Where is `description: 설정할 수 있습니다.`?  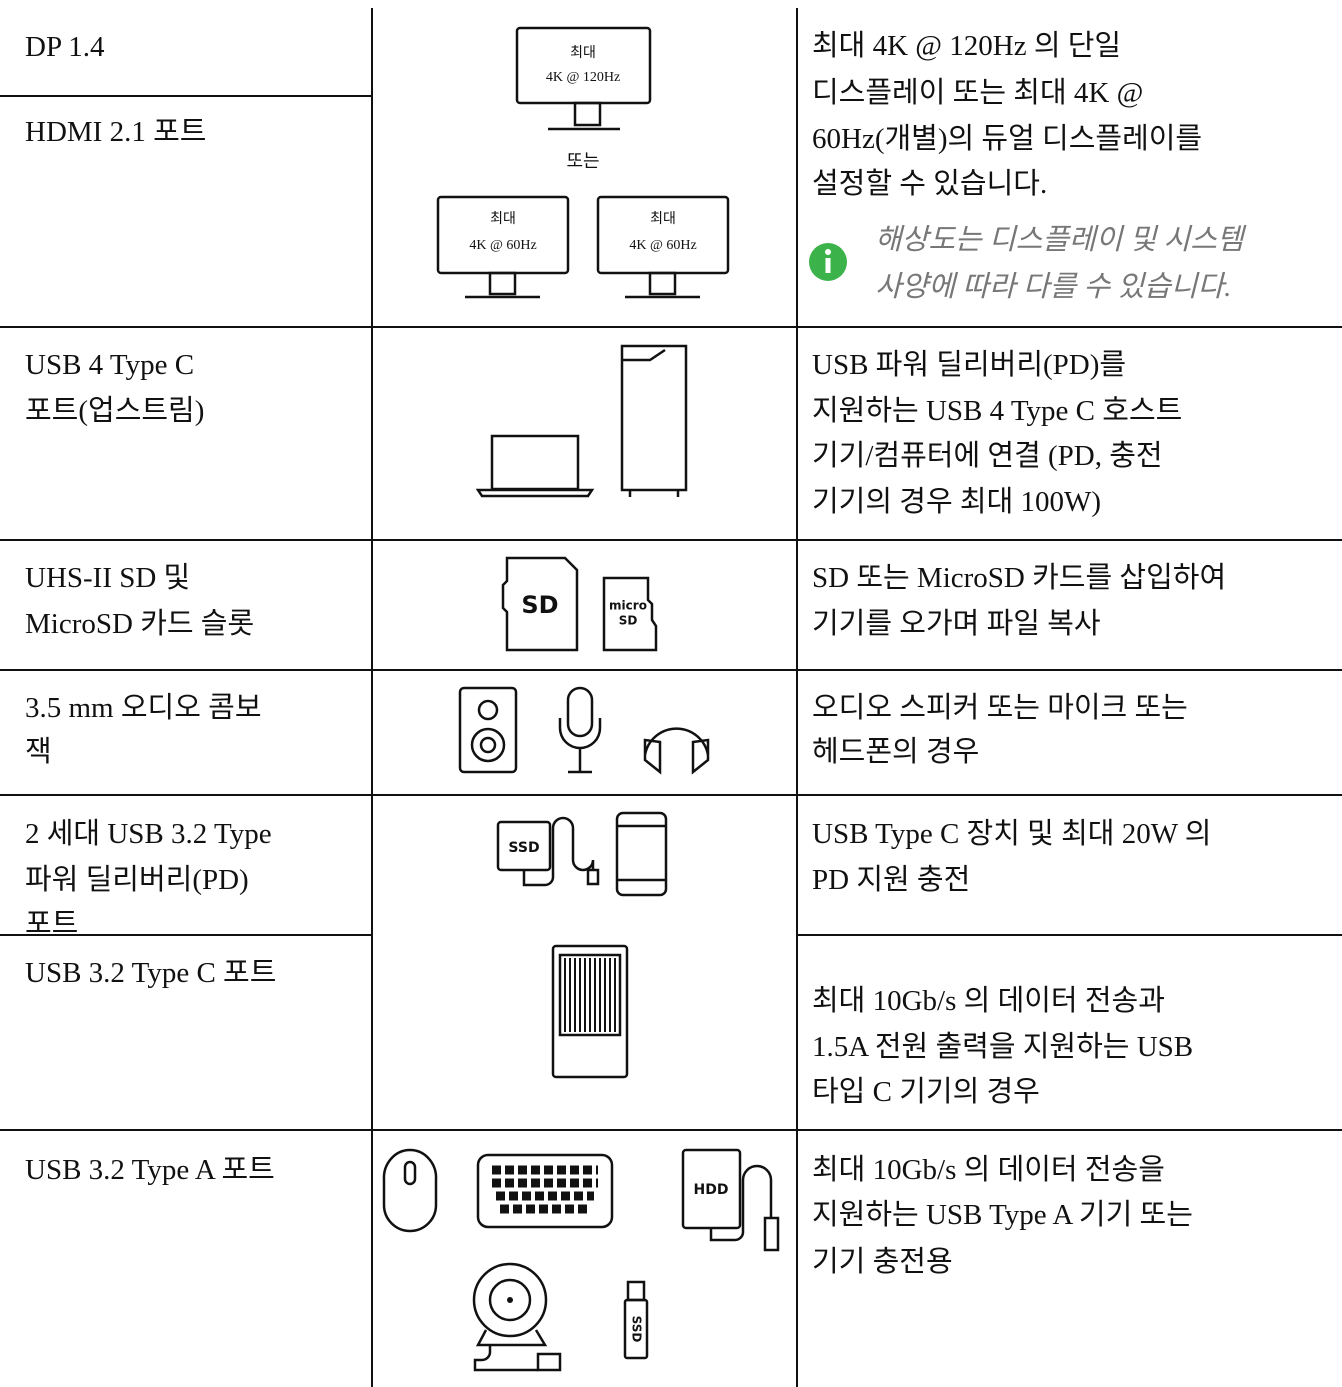
description: 설정할 수 있습니다. is located at coordinates (930, 184).